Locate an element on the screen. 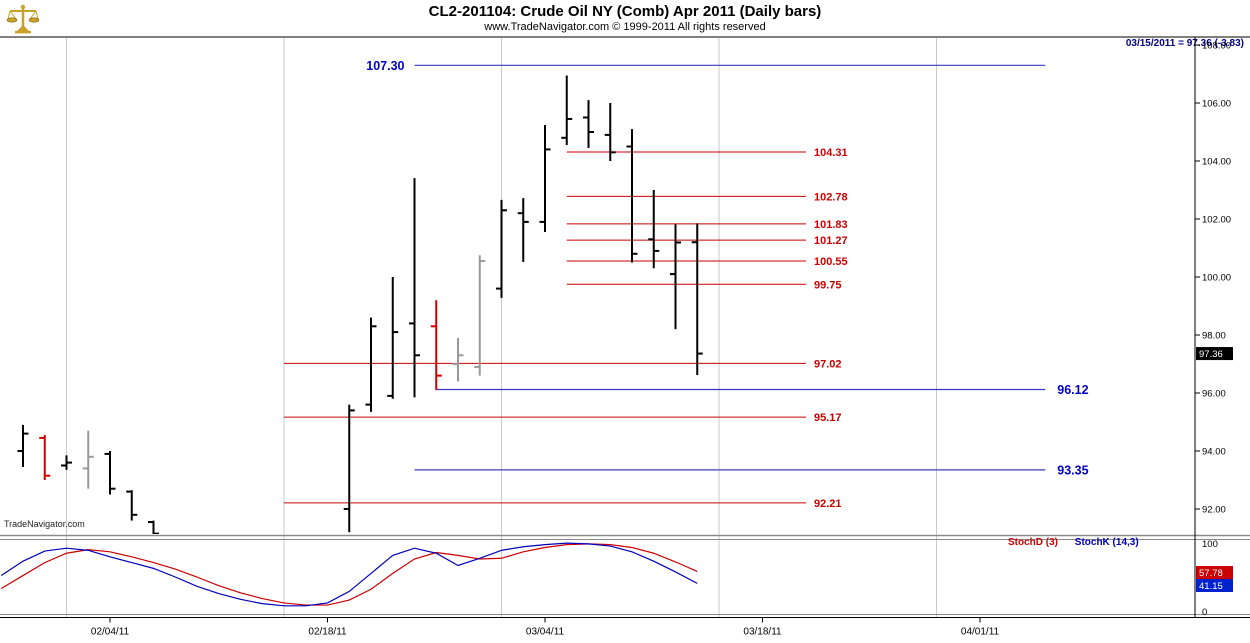 This screenshot has height=643, width=1250. price-axis-label: 102.00 is located at coordinates (1216, 220).